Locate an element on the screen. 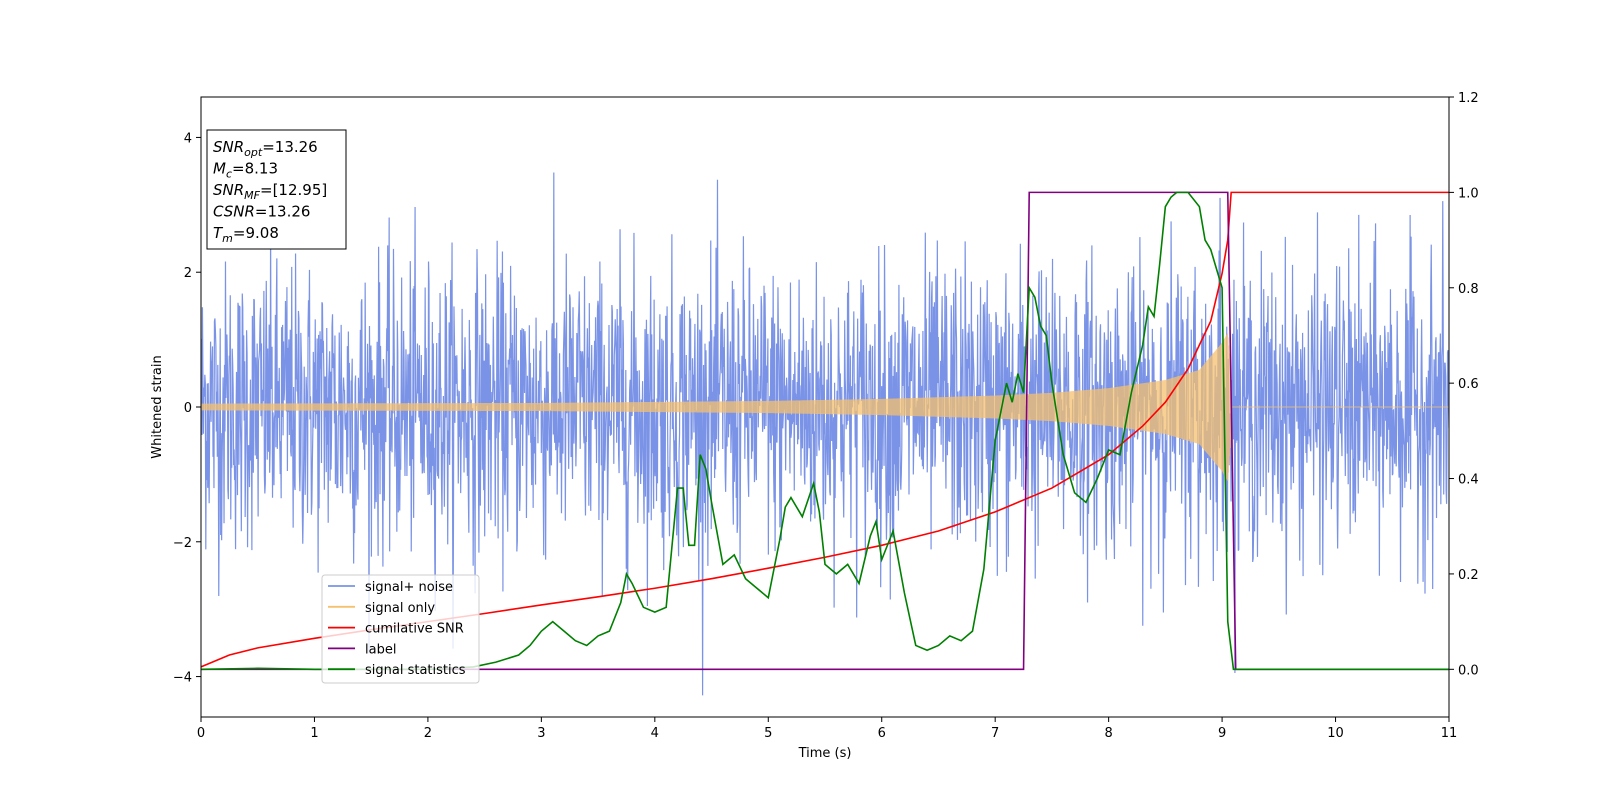 Image resolution: width=1600 pixels, height=800 pixels. x-tick-label: 1 is located at coordinates (314, 733).